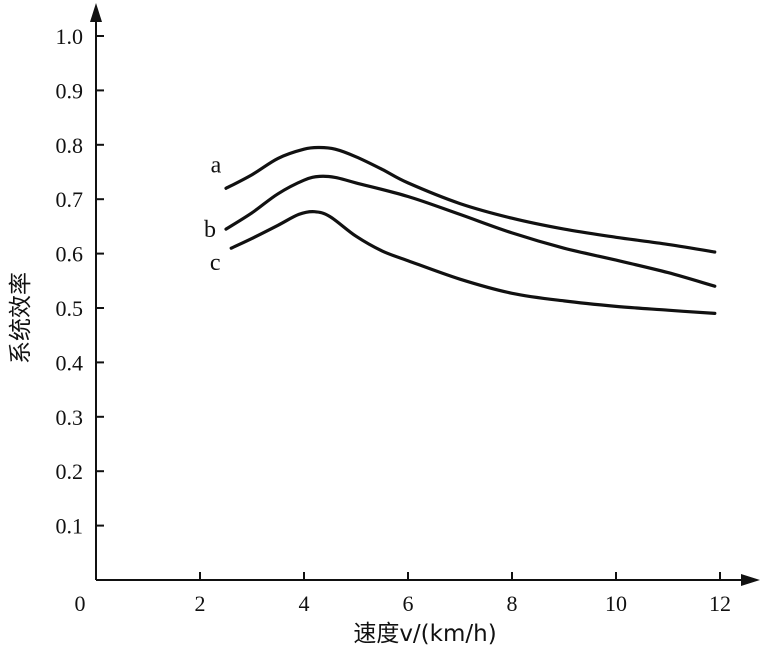 Image resolution: width=761 pixels, height=648 pixels. Describe the element at coordinates (70, 254) in the screenshot. I see `y-tick-label: 0.6` at that location.